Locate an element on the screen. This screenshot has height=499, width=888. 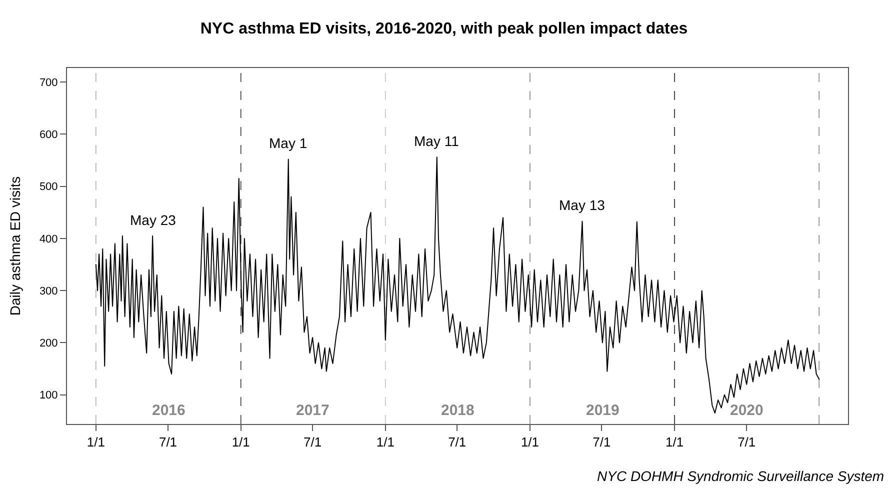
y-tick-label: 400 is located at coordinates (48, 239).